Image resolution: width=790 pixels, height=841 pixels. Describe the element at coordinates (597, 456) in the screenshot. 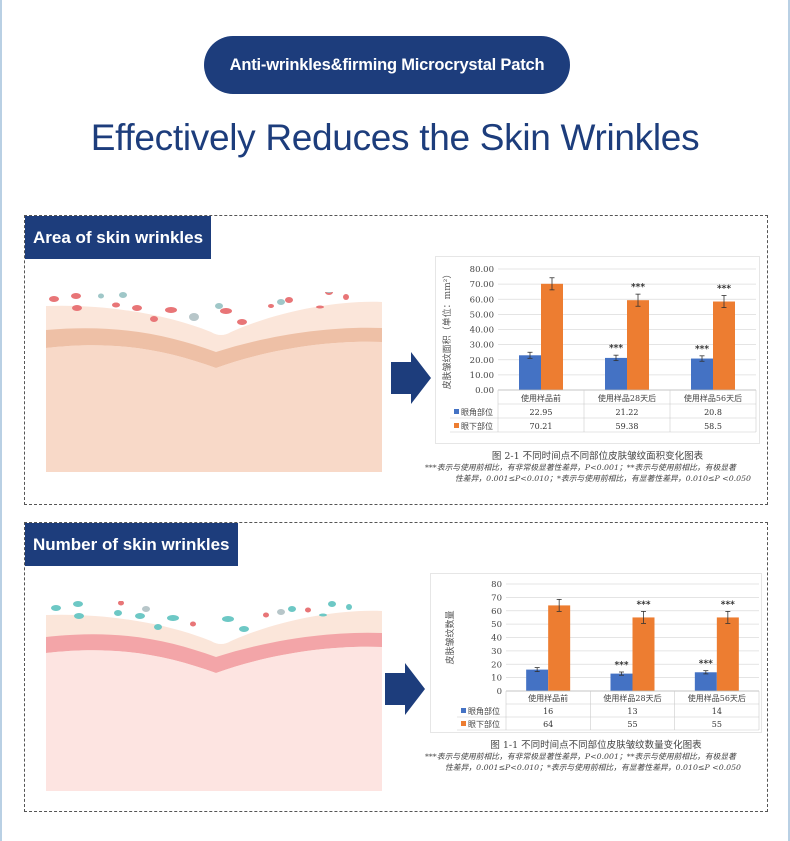

I see `chart-caption: 图 2-1 不同时间点不同部位皮肤皱纹面积变化图表` at that location.